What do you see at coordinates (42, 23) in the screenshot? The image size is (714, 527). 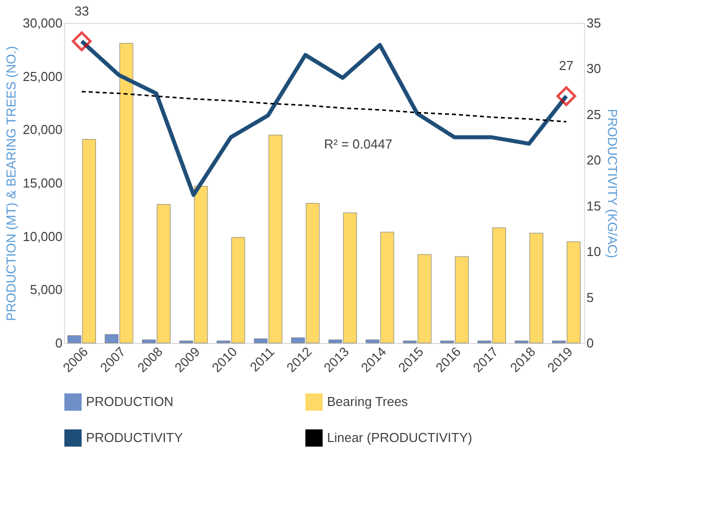 I see `y-tick-label: 30,000` at bounding box center [42, 23].